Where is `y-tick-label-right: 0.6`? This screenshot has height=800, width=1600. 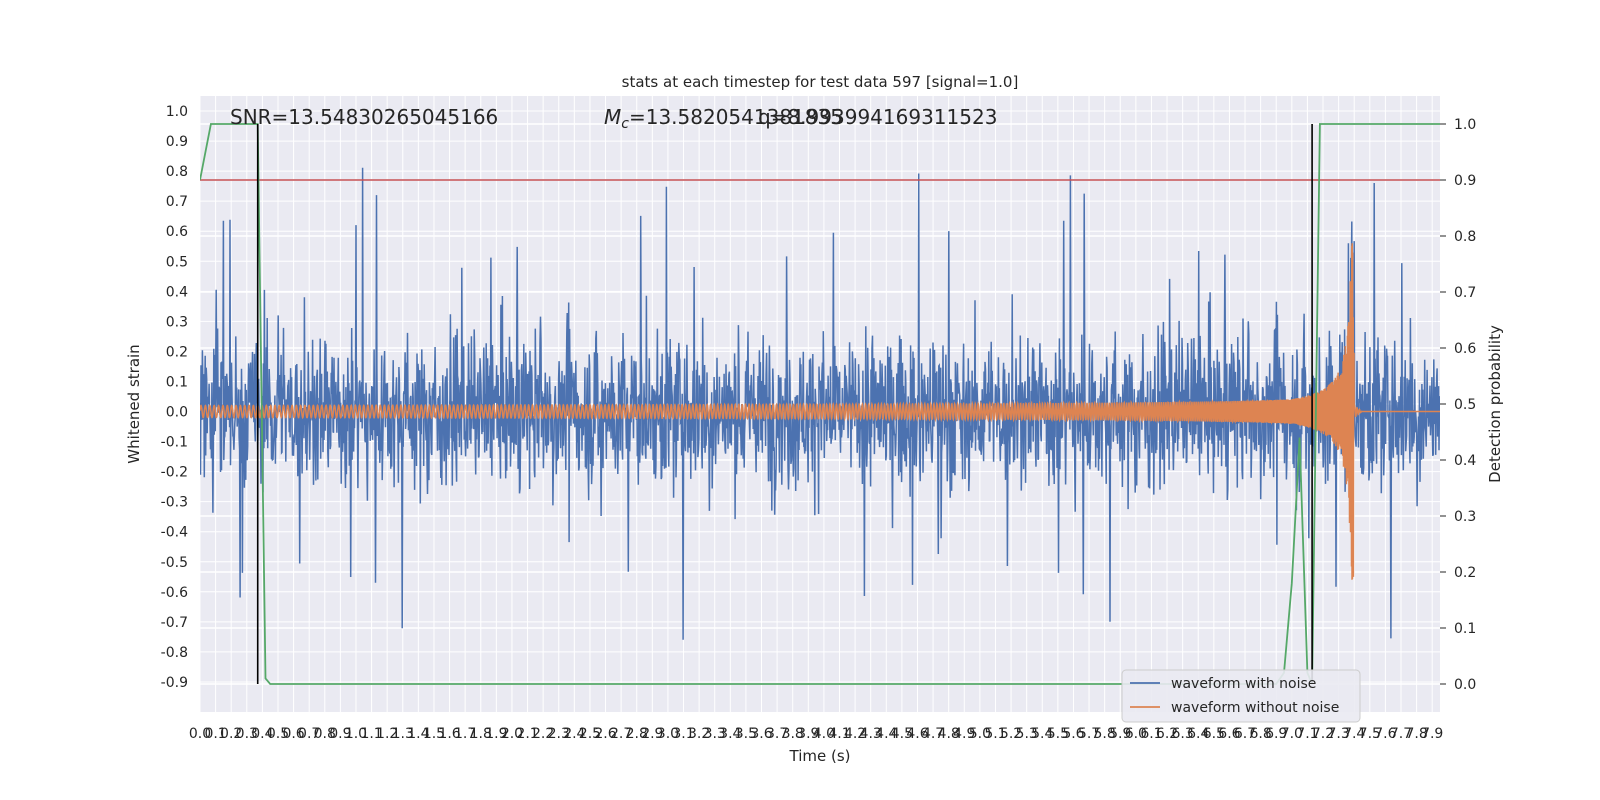 y-tick-label-right: 0.6 is located at coordinates (1465, 349).